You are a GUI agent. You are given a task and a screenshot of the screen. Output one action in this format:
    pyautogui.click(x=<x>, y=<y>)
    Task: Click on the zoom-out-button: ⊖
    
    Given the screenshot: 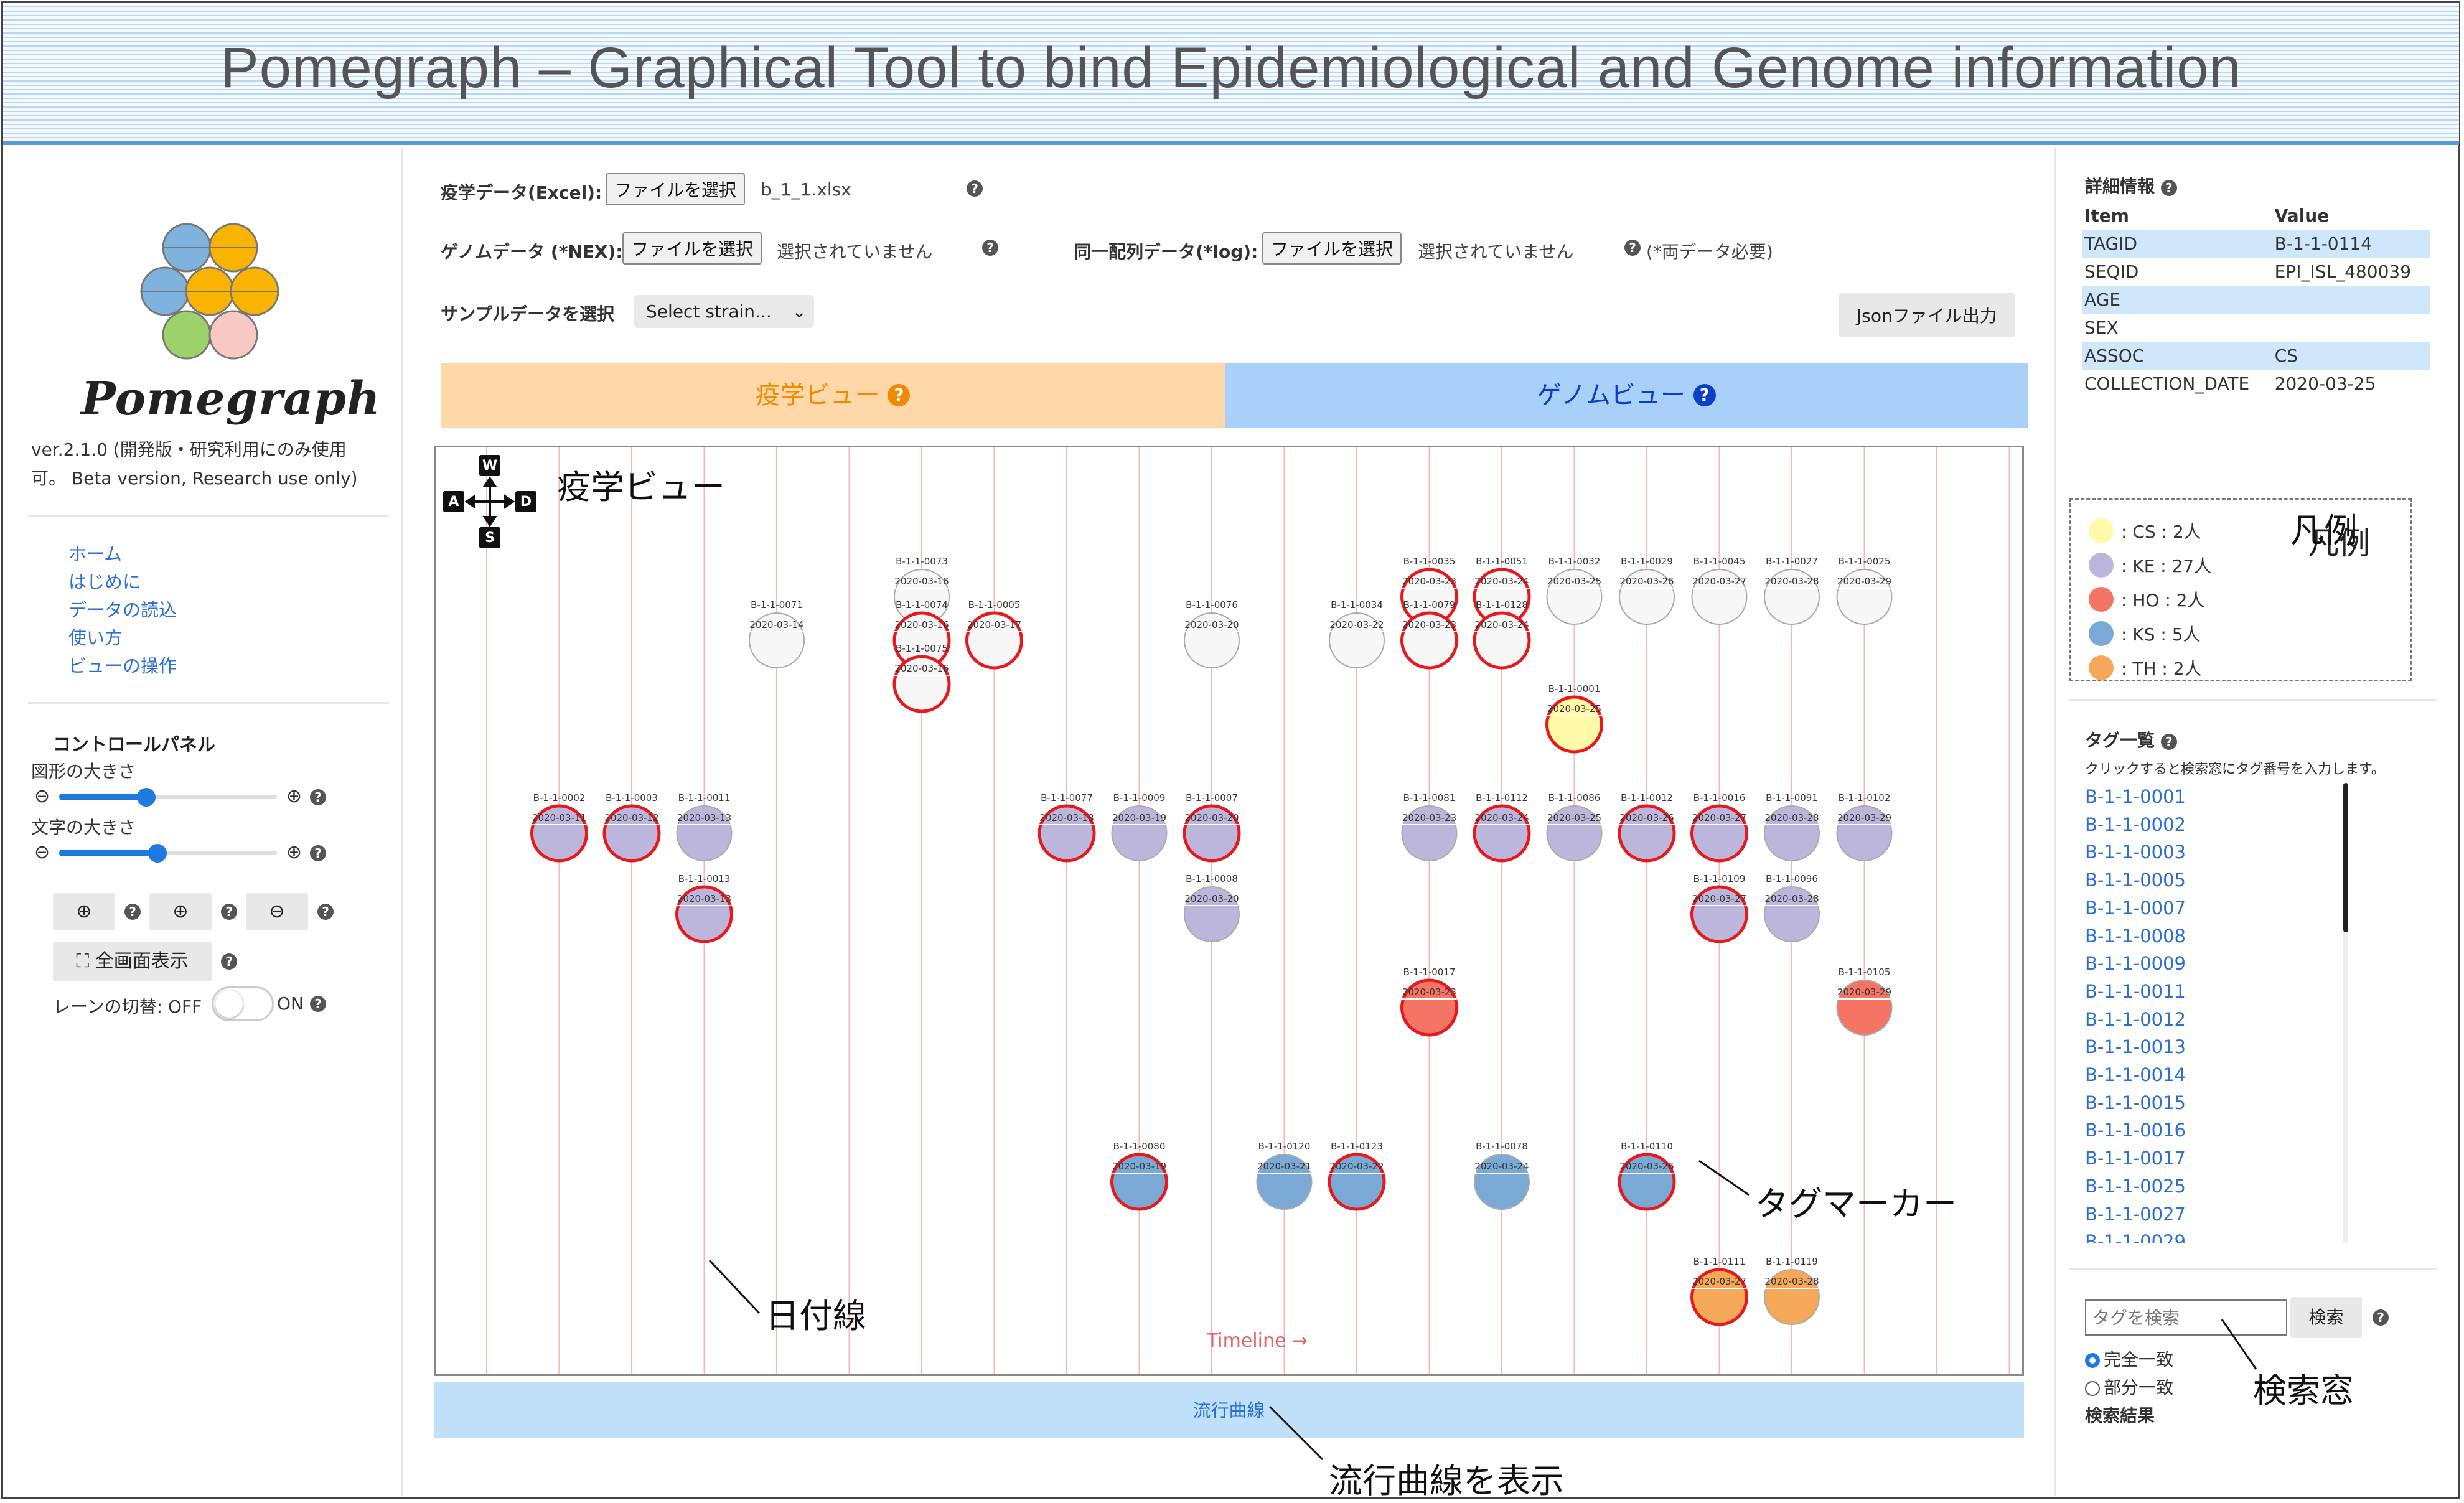 What is the action you would take?
    pyautogui.click(x=277, y=911)
    